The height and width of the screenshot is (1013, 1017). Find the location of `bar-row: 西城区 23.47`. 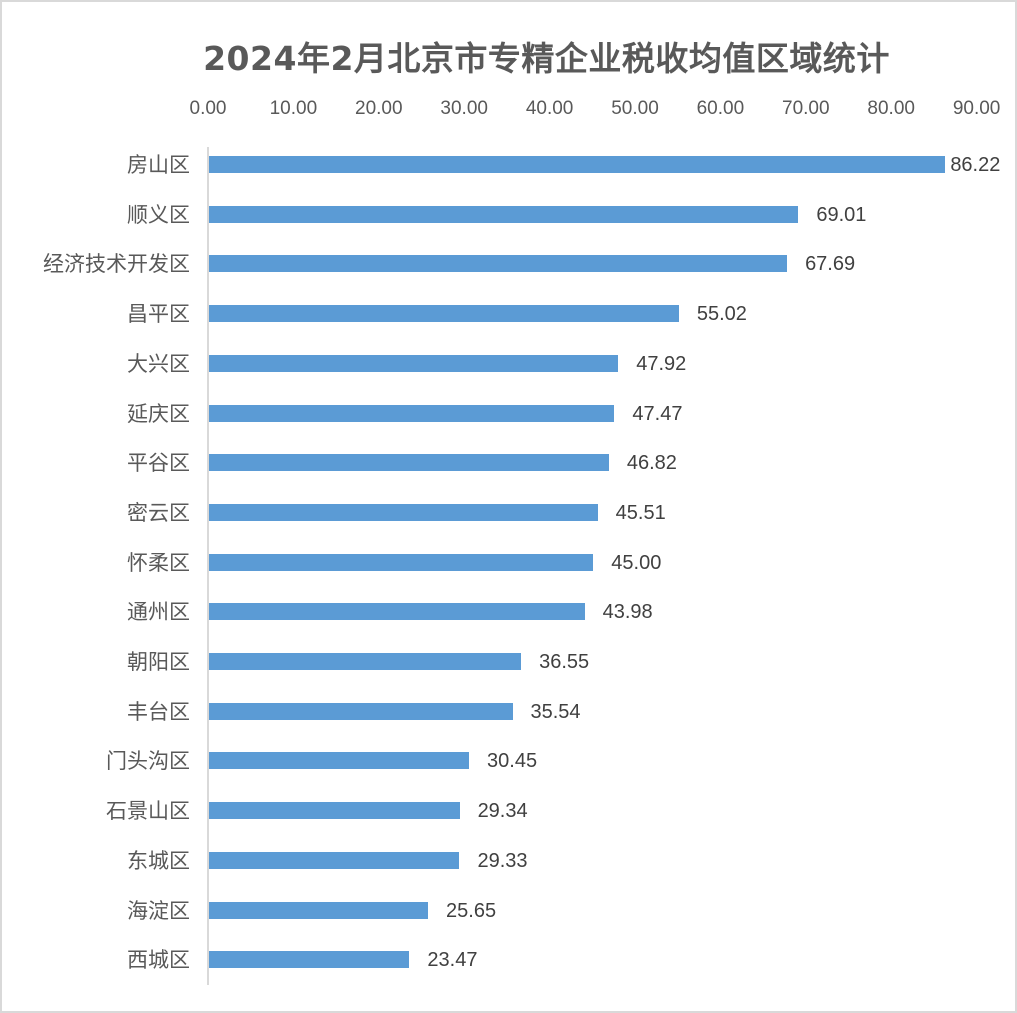

bar-row: 西城区 23.47 is located at coordinates (509, 960).